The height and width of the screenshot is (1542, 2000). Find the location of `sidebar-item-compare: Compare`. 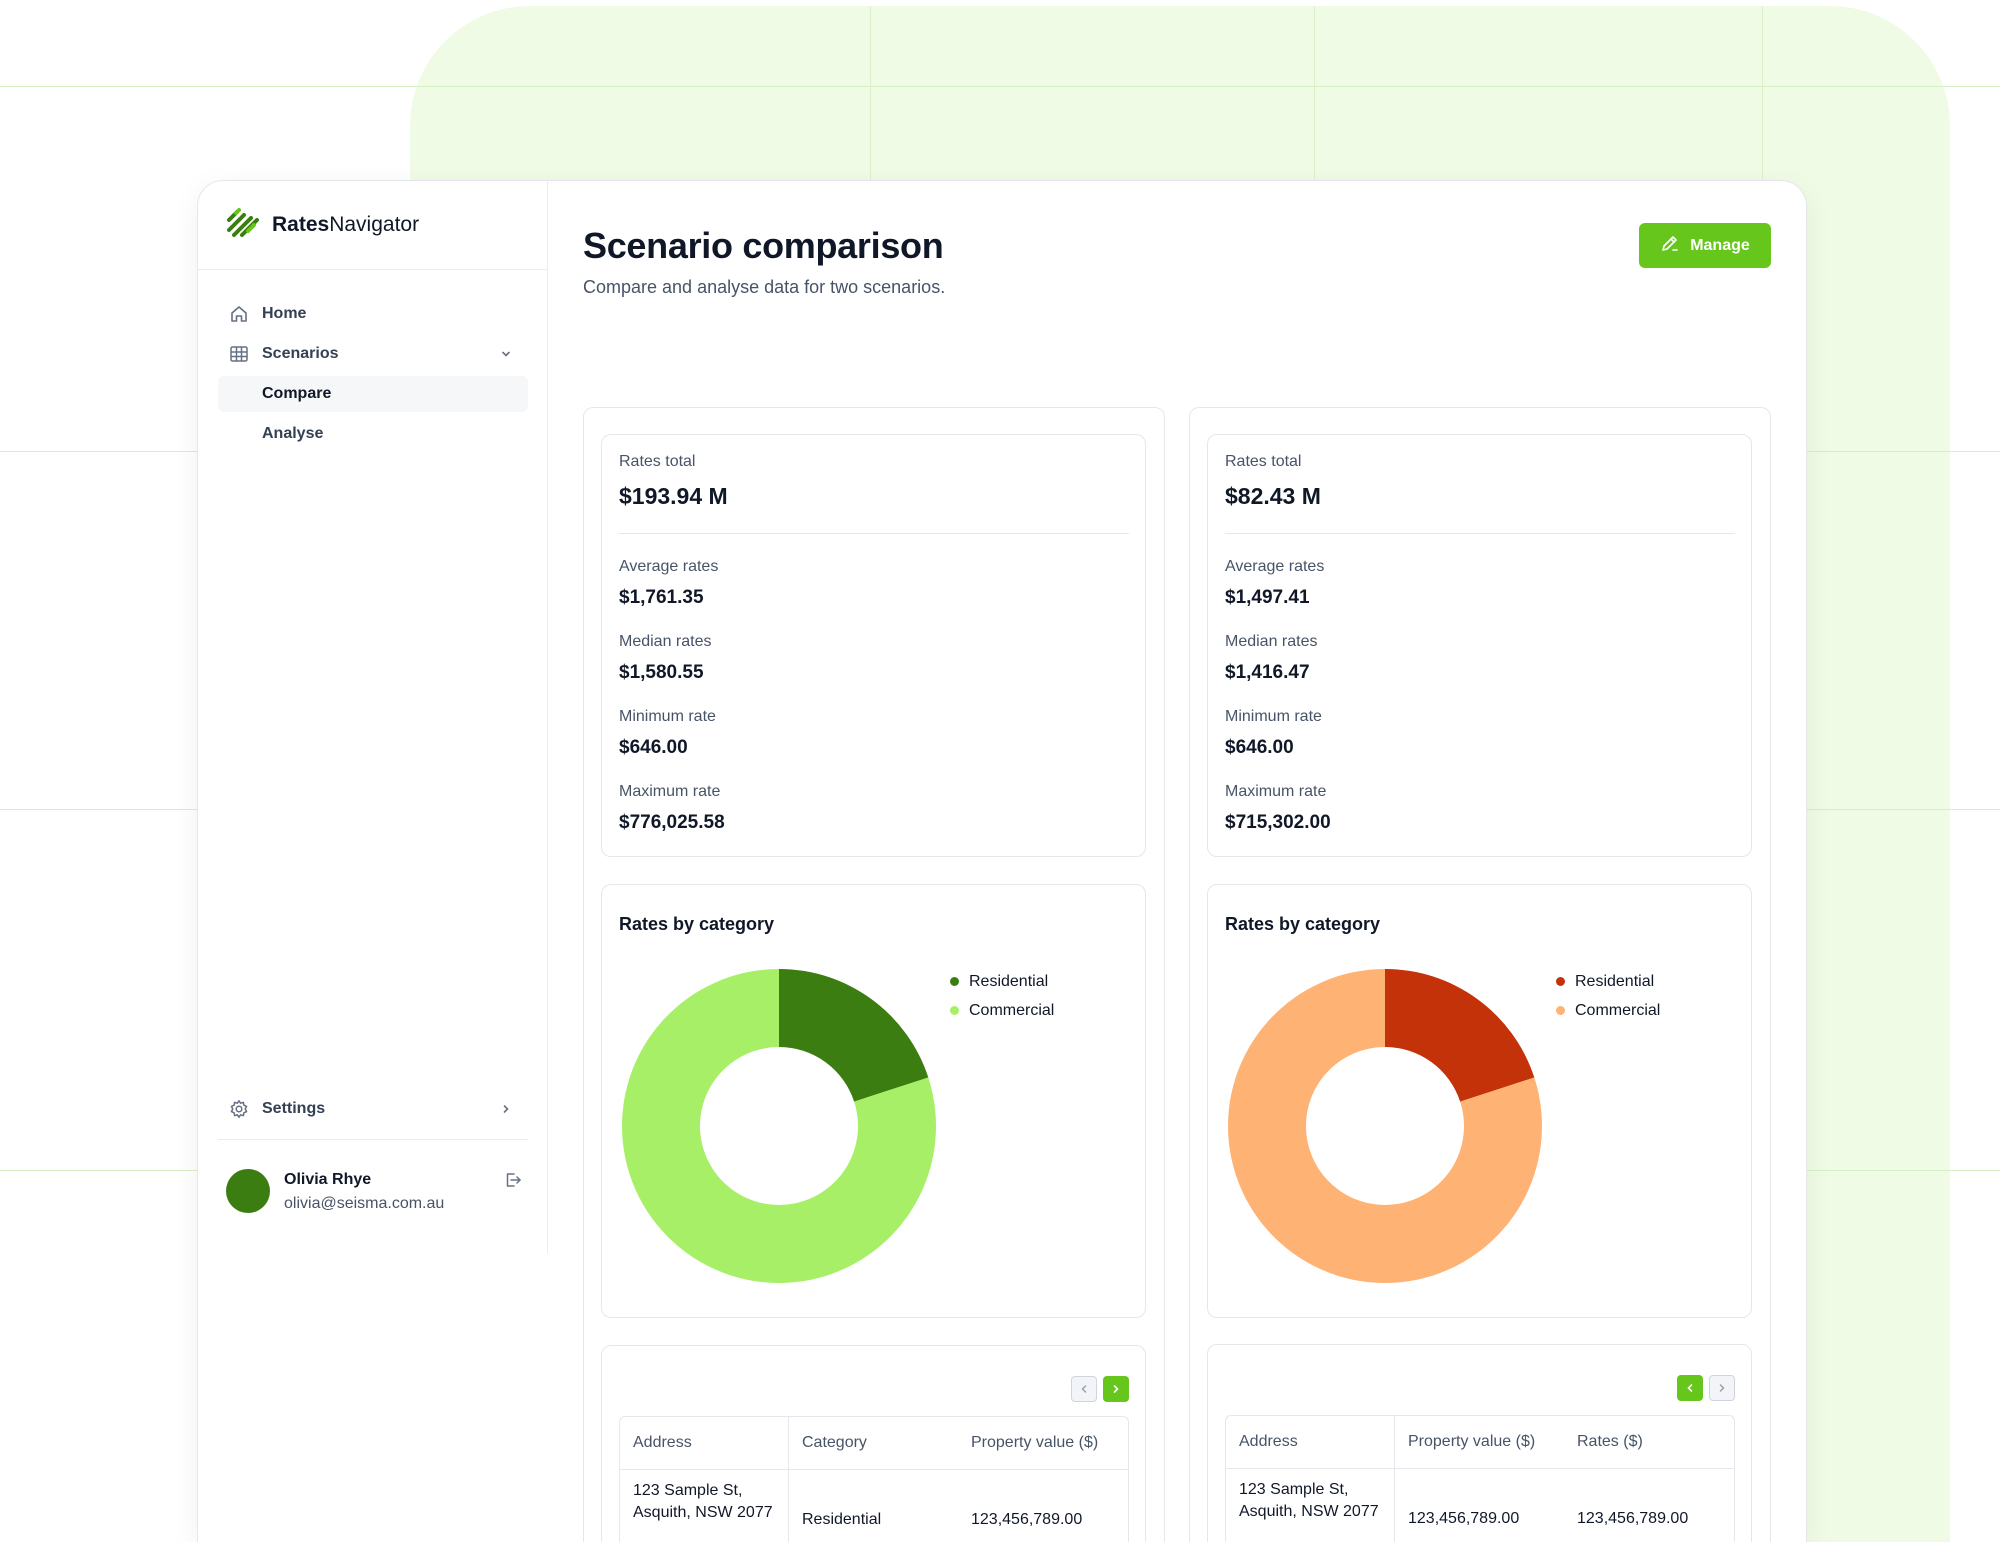

sidebar-item-compare: Compare is located at coordinates (373, 394).